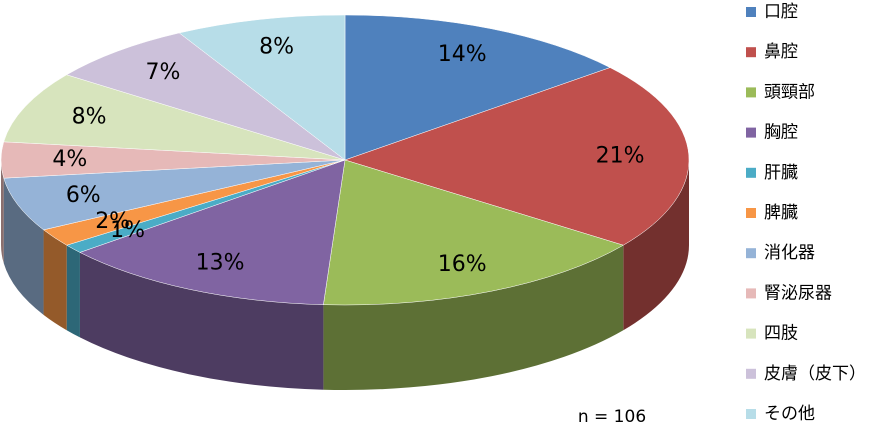  What do you see at coordinates (789, 253) in the screenshot?
I see `legend-label: 消化器` at bounding box center [789, 253].